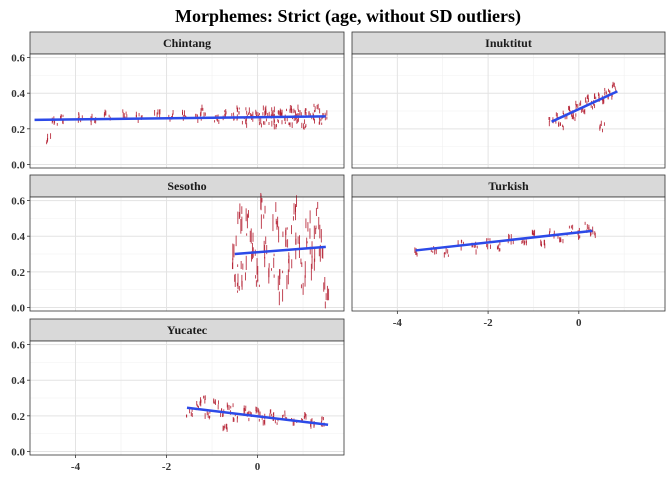 Image resolution: width=672 pixels, height=480 pixels. Describe the element at coordinates (187, 330) in the screenshot. I see `facet-strip-label: Yucatec` at that location.